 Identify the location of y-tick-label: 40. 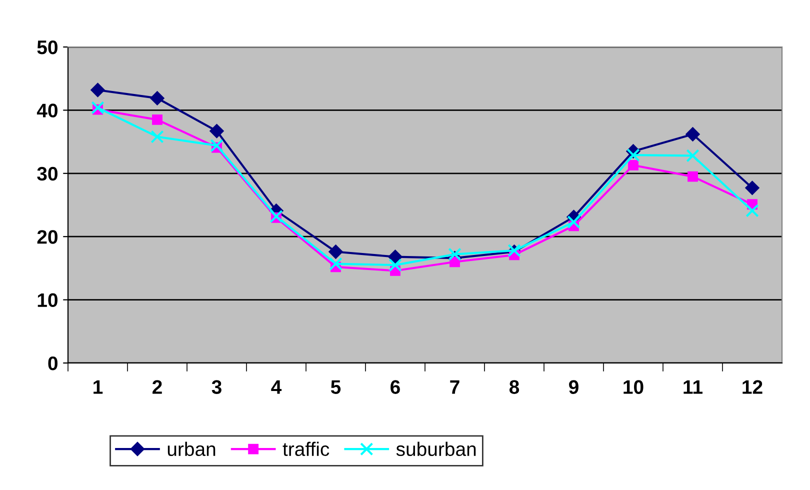
(47, 111).